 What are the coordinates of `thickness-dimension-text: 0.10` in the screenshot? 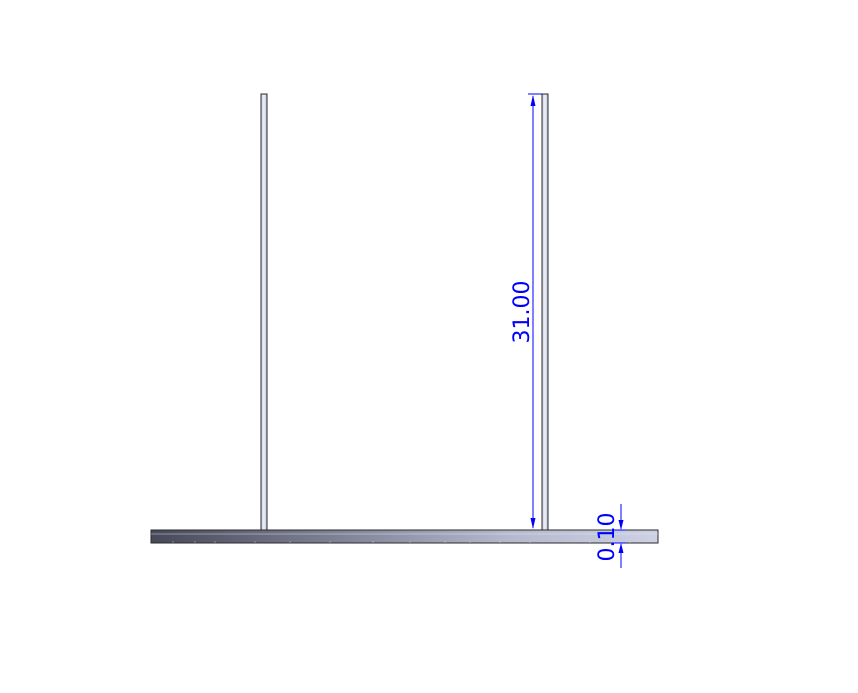 It's located at (607, 537).